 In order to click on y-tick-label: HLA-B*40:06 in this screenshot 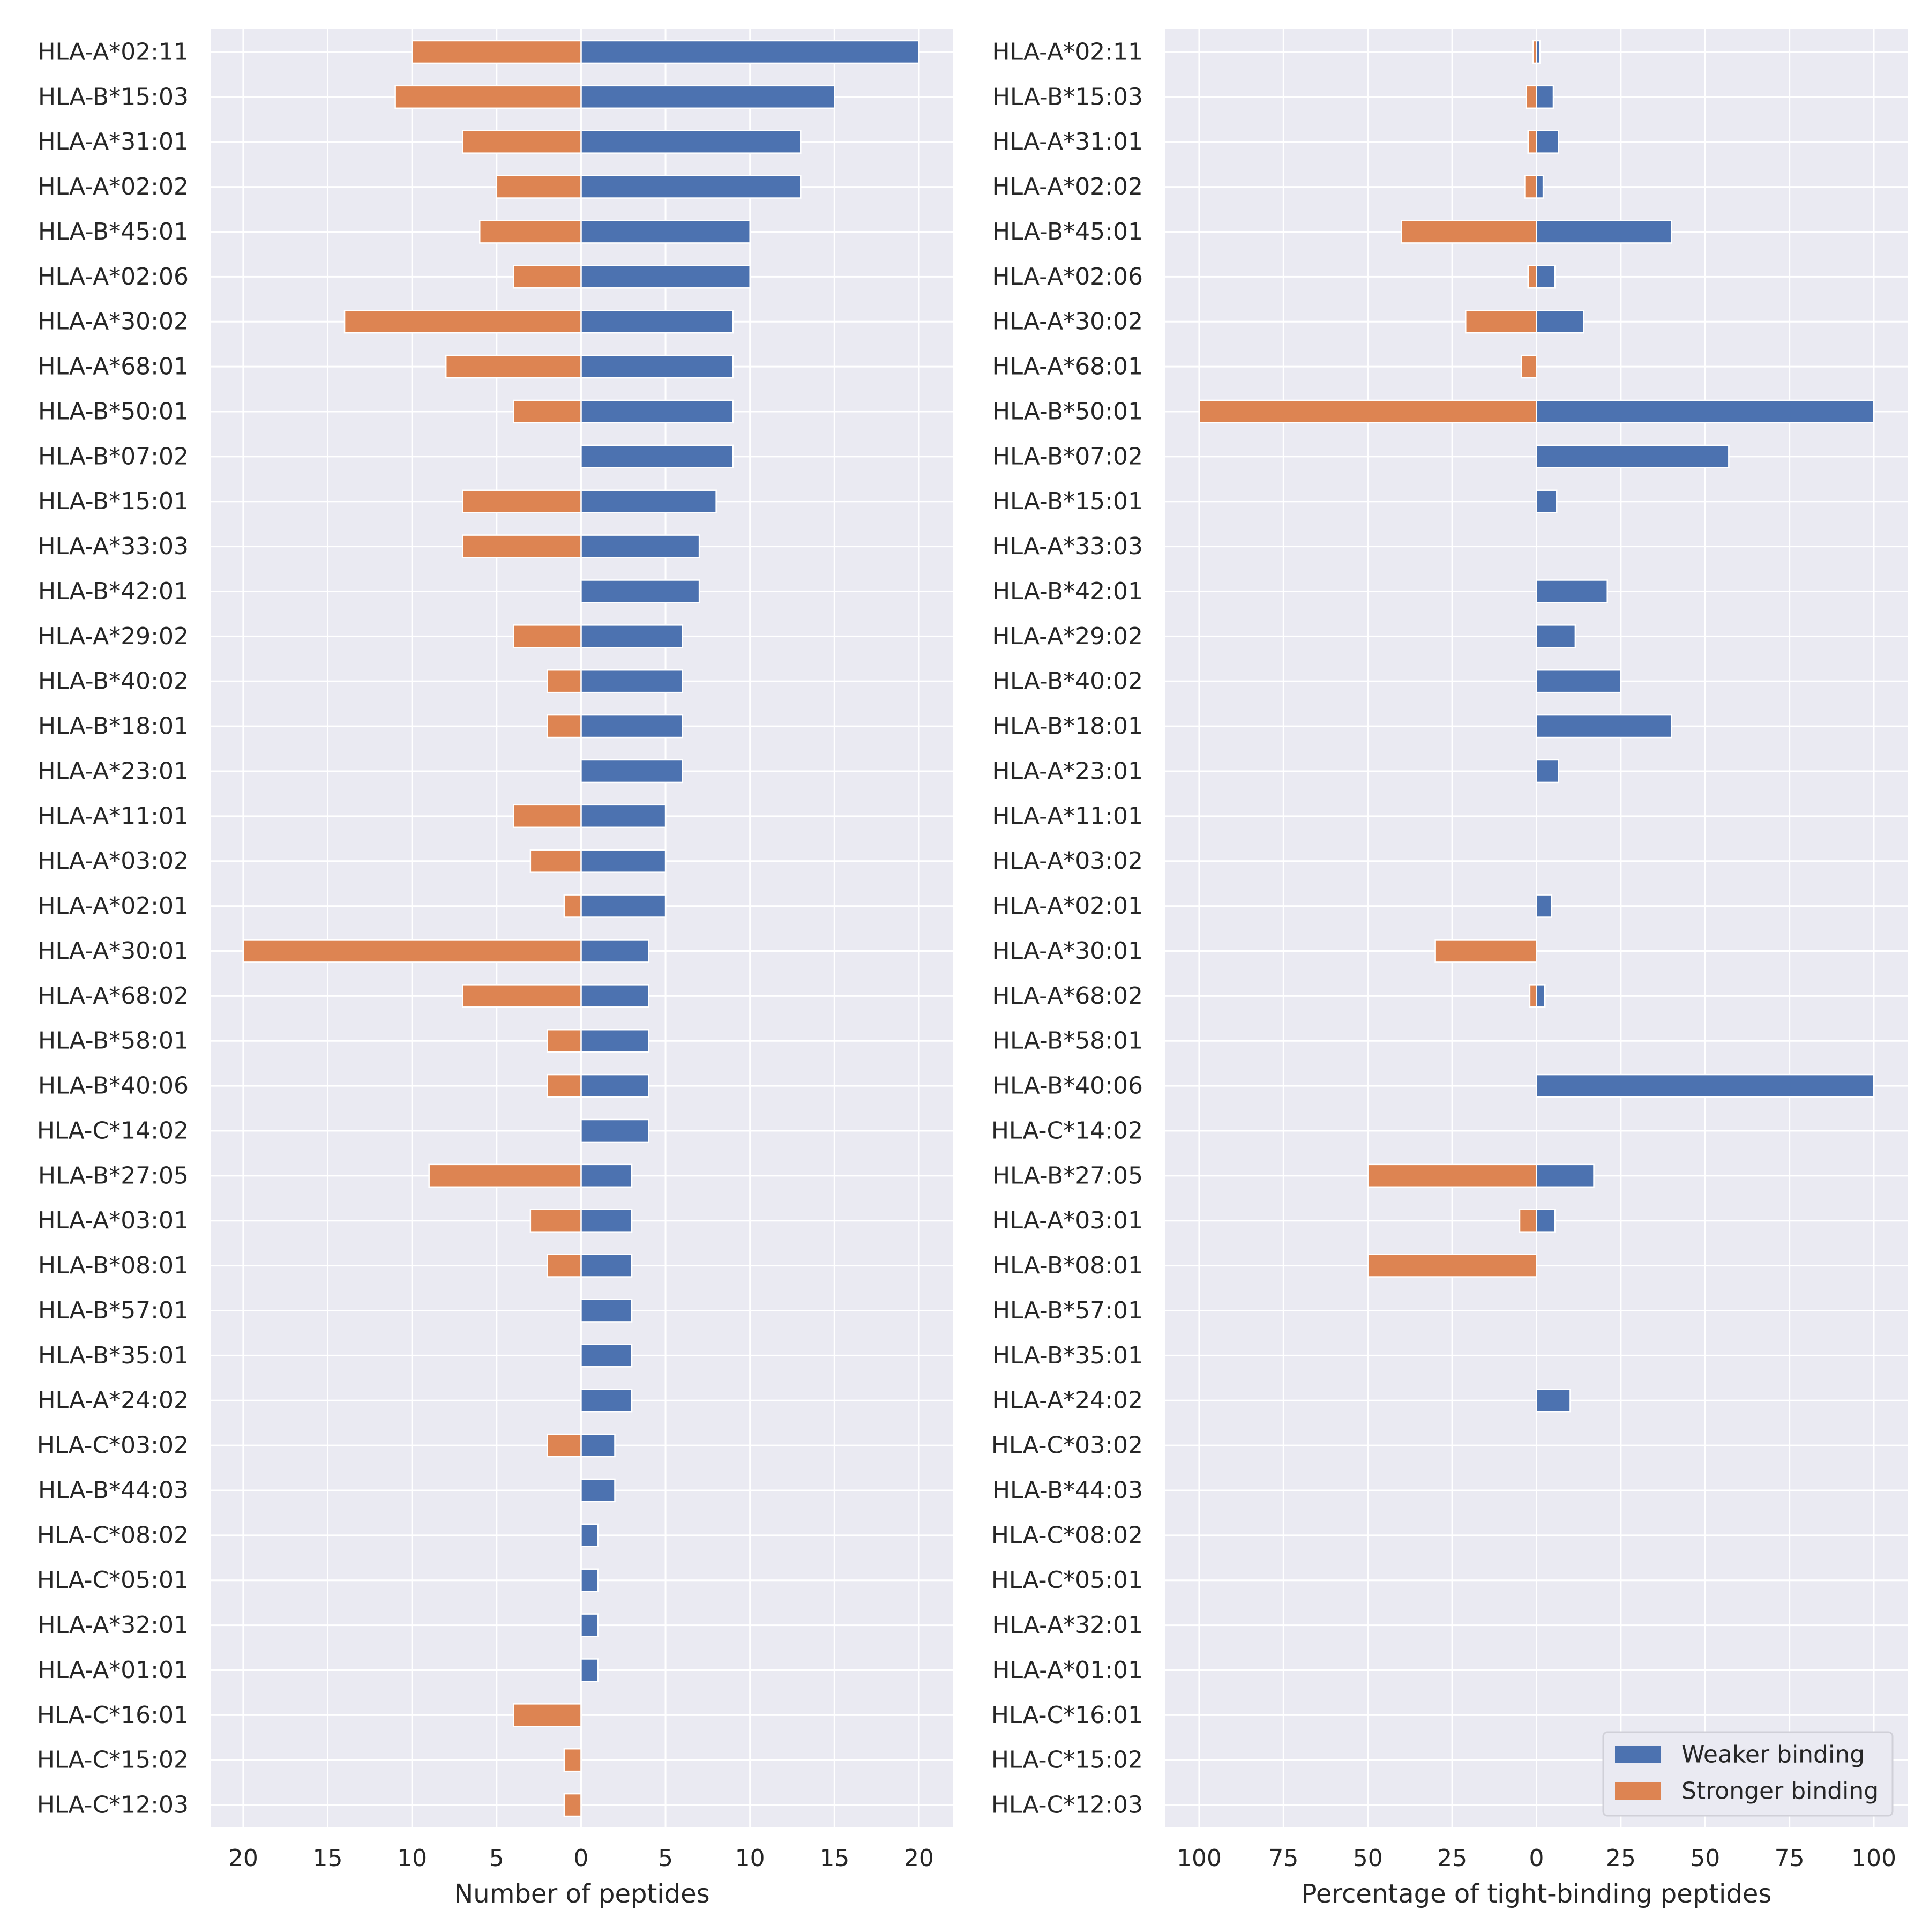, I will do `click(114, 1086)`.